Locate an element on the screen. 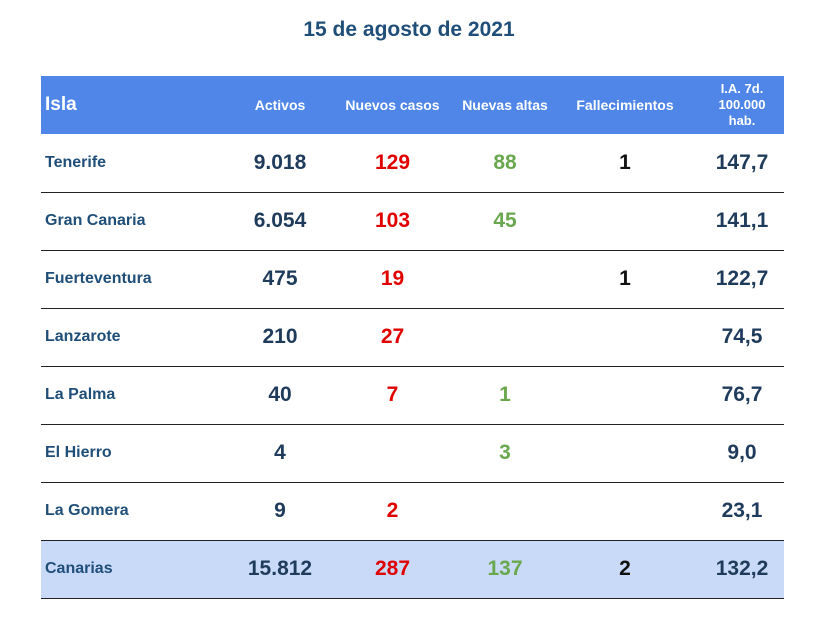 The height and width of the screenshot is (627, 818). table-row: Fuerteventura 475 19 1 122,7 is located at coordinates (412, 279).